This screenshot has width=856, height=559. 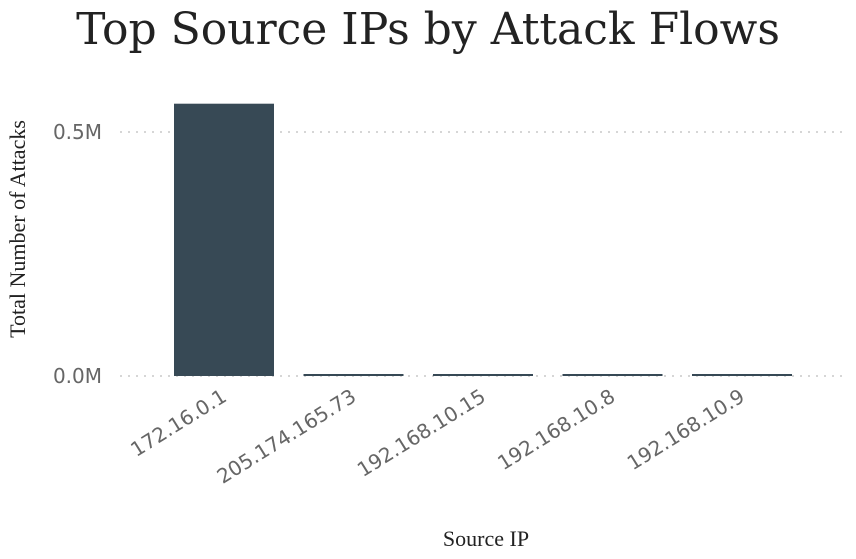 I want to click on y-tick-label: 0.5M, so click(x=77, y=132).